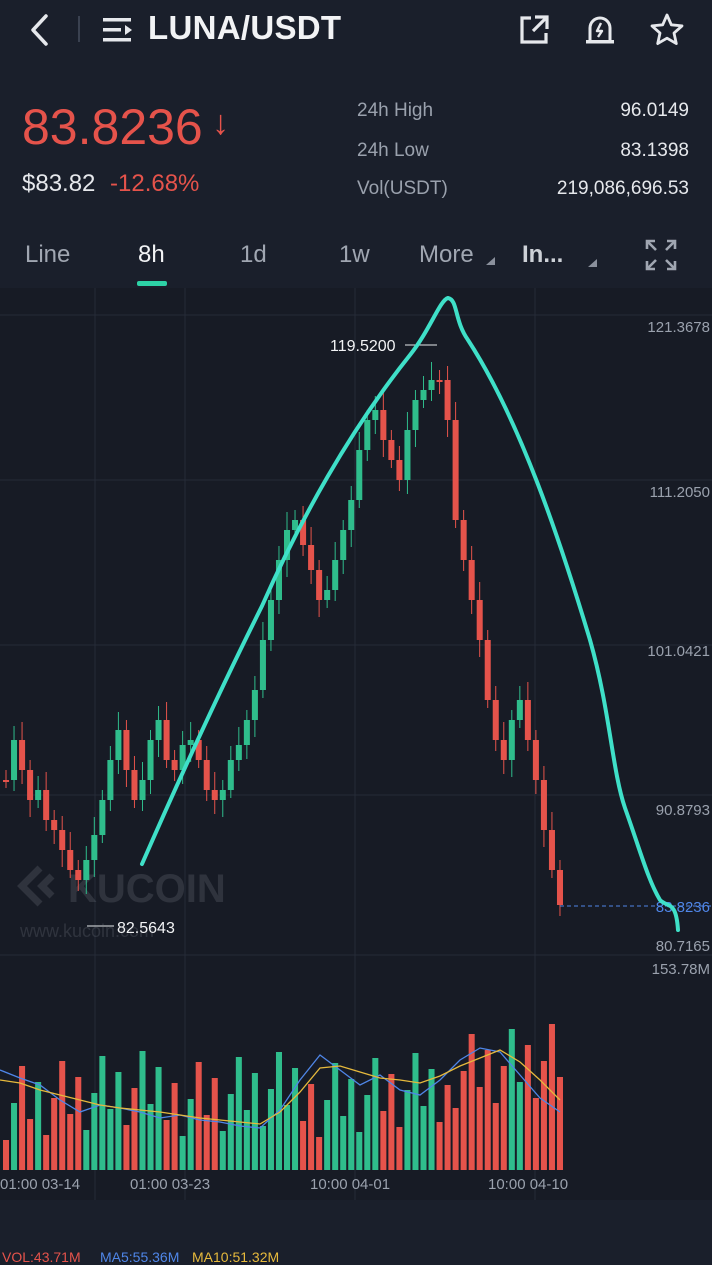 Image resolution: width=712 pixels, height=1265 pixels. I want to click on tab-more: More, so click(446, 254).